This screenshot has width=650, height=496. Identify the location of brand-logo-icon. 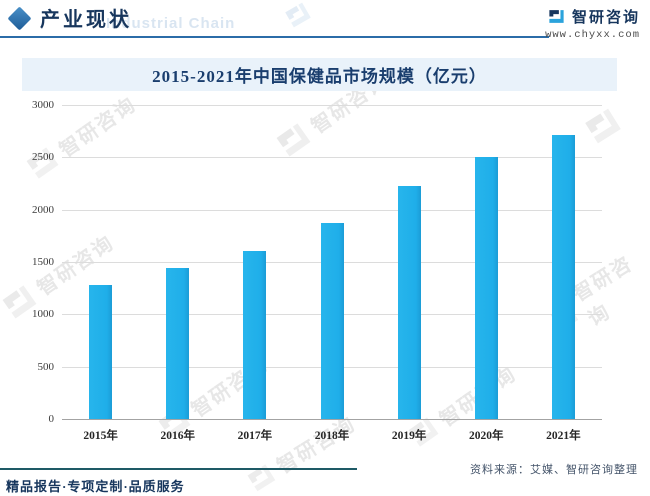
(556, 16).